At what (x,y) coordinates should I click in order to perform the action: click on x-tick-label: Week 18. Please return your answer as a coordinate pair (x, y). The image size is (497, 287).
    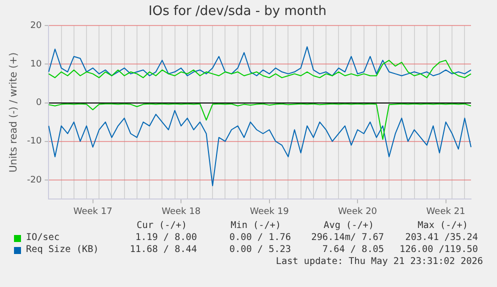
    Looking at the image, I should click on (181, 211).